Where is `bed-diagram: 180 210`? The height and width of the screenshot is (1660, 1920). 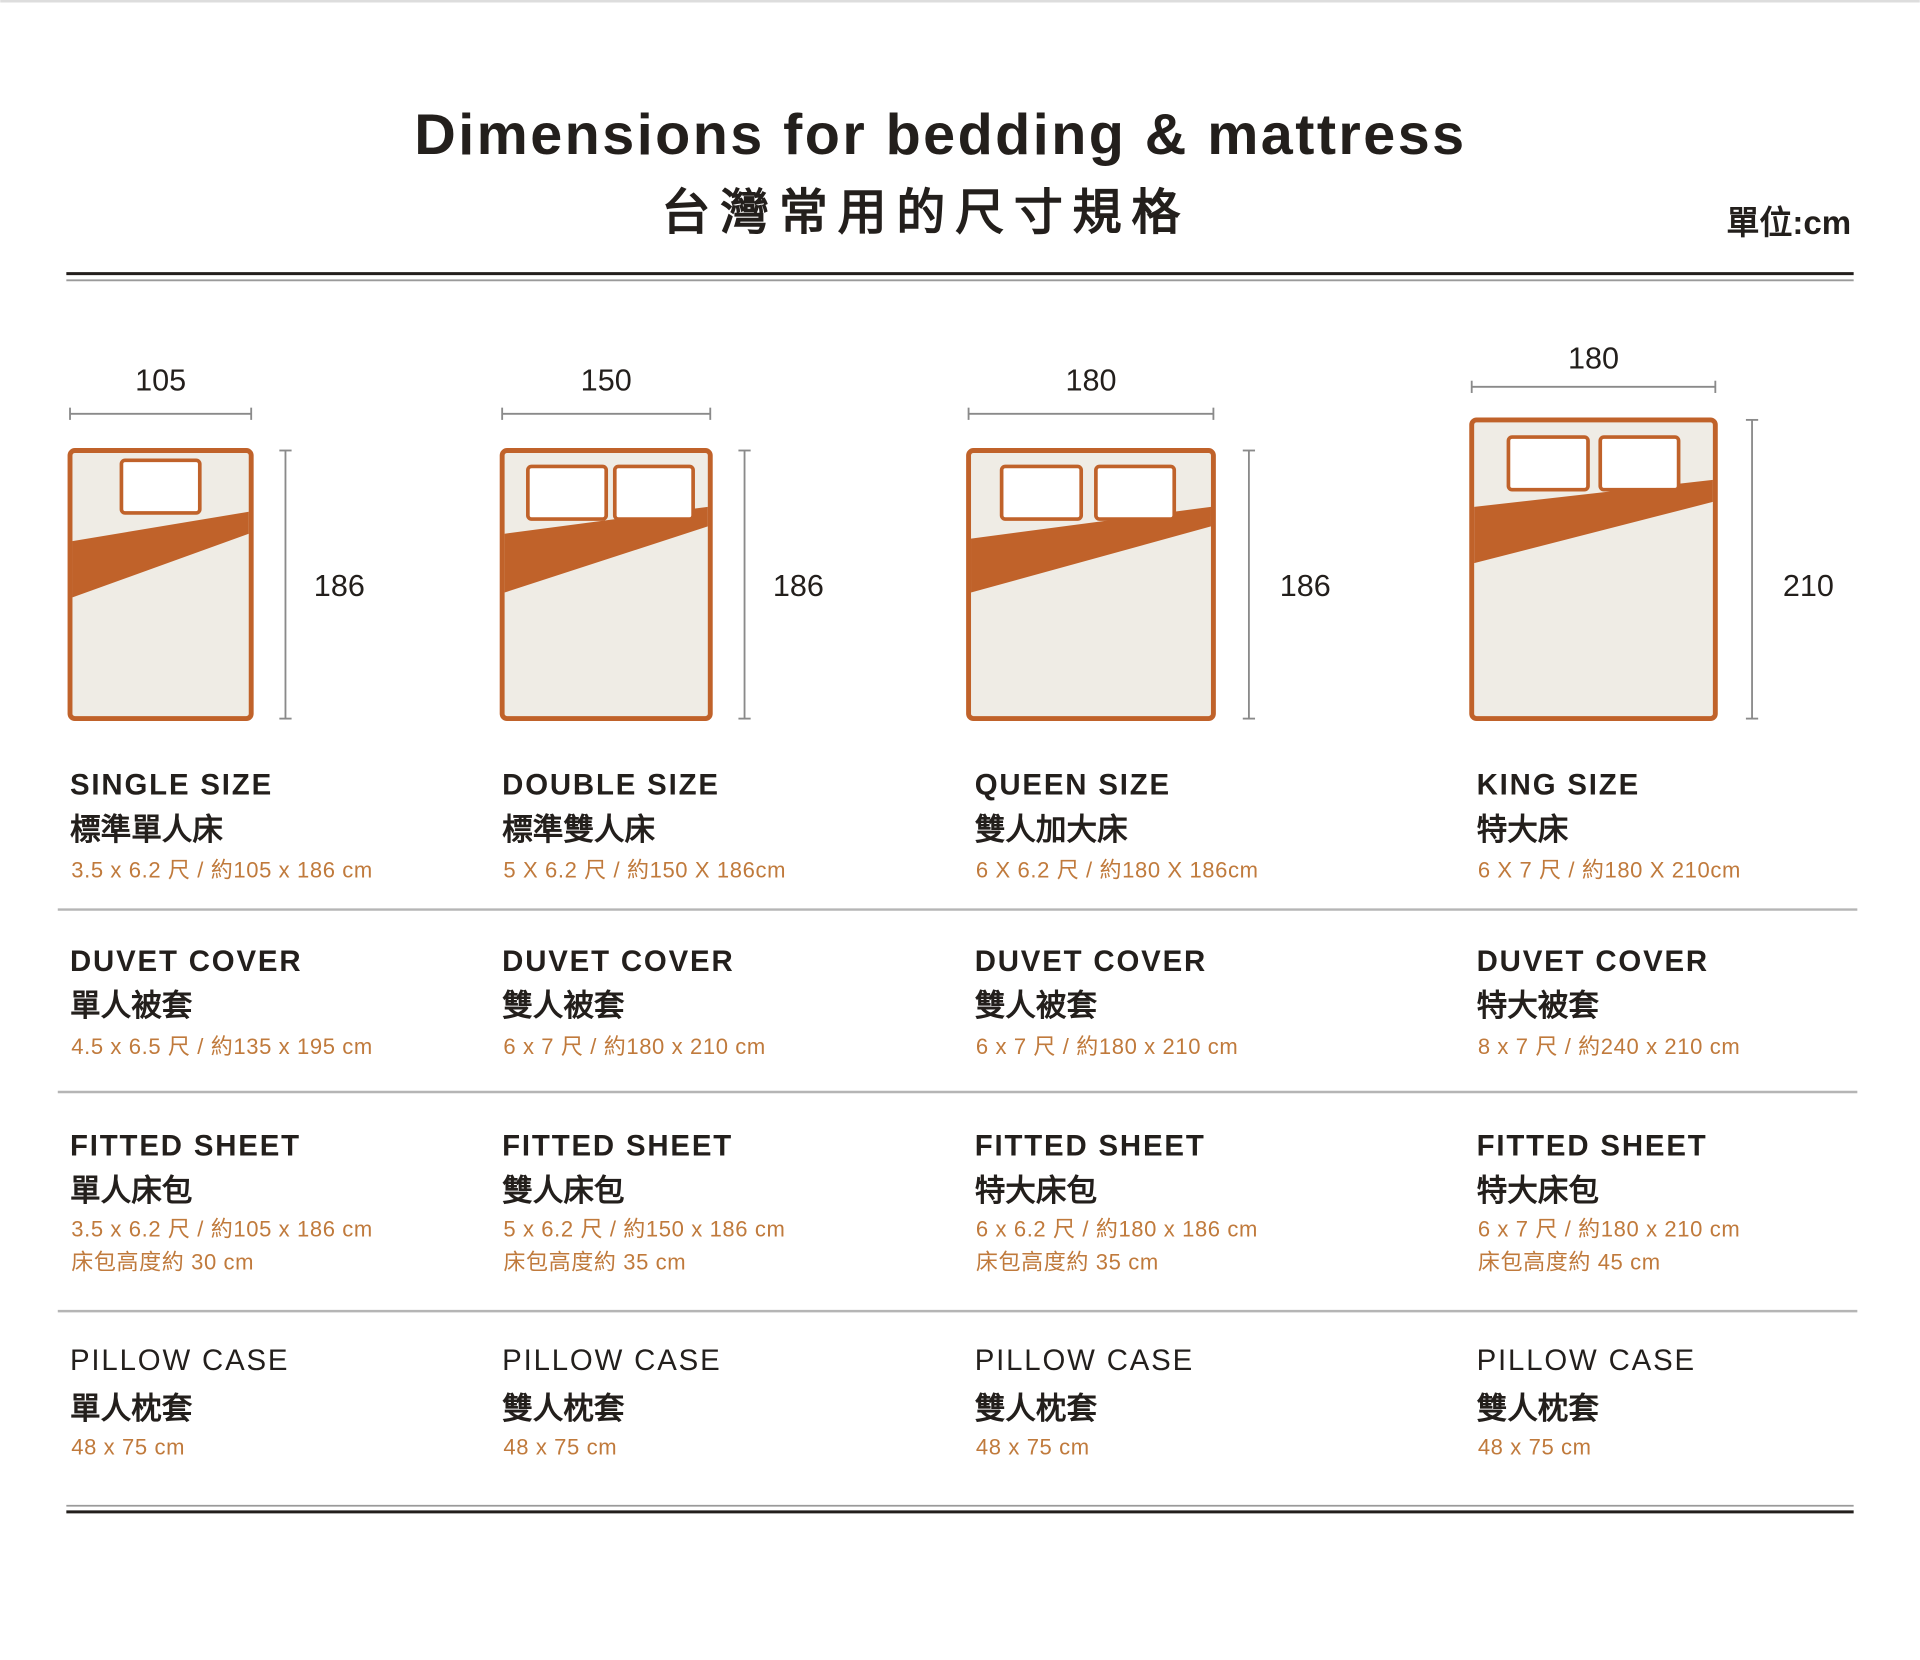
bed-diagram: 180 210 is located at coordinates (1651, 531).